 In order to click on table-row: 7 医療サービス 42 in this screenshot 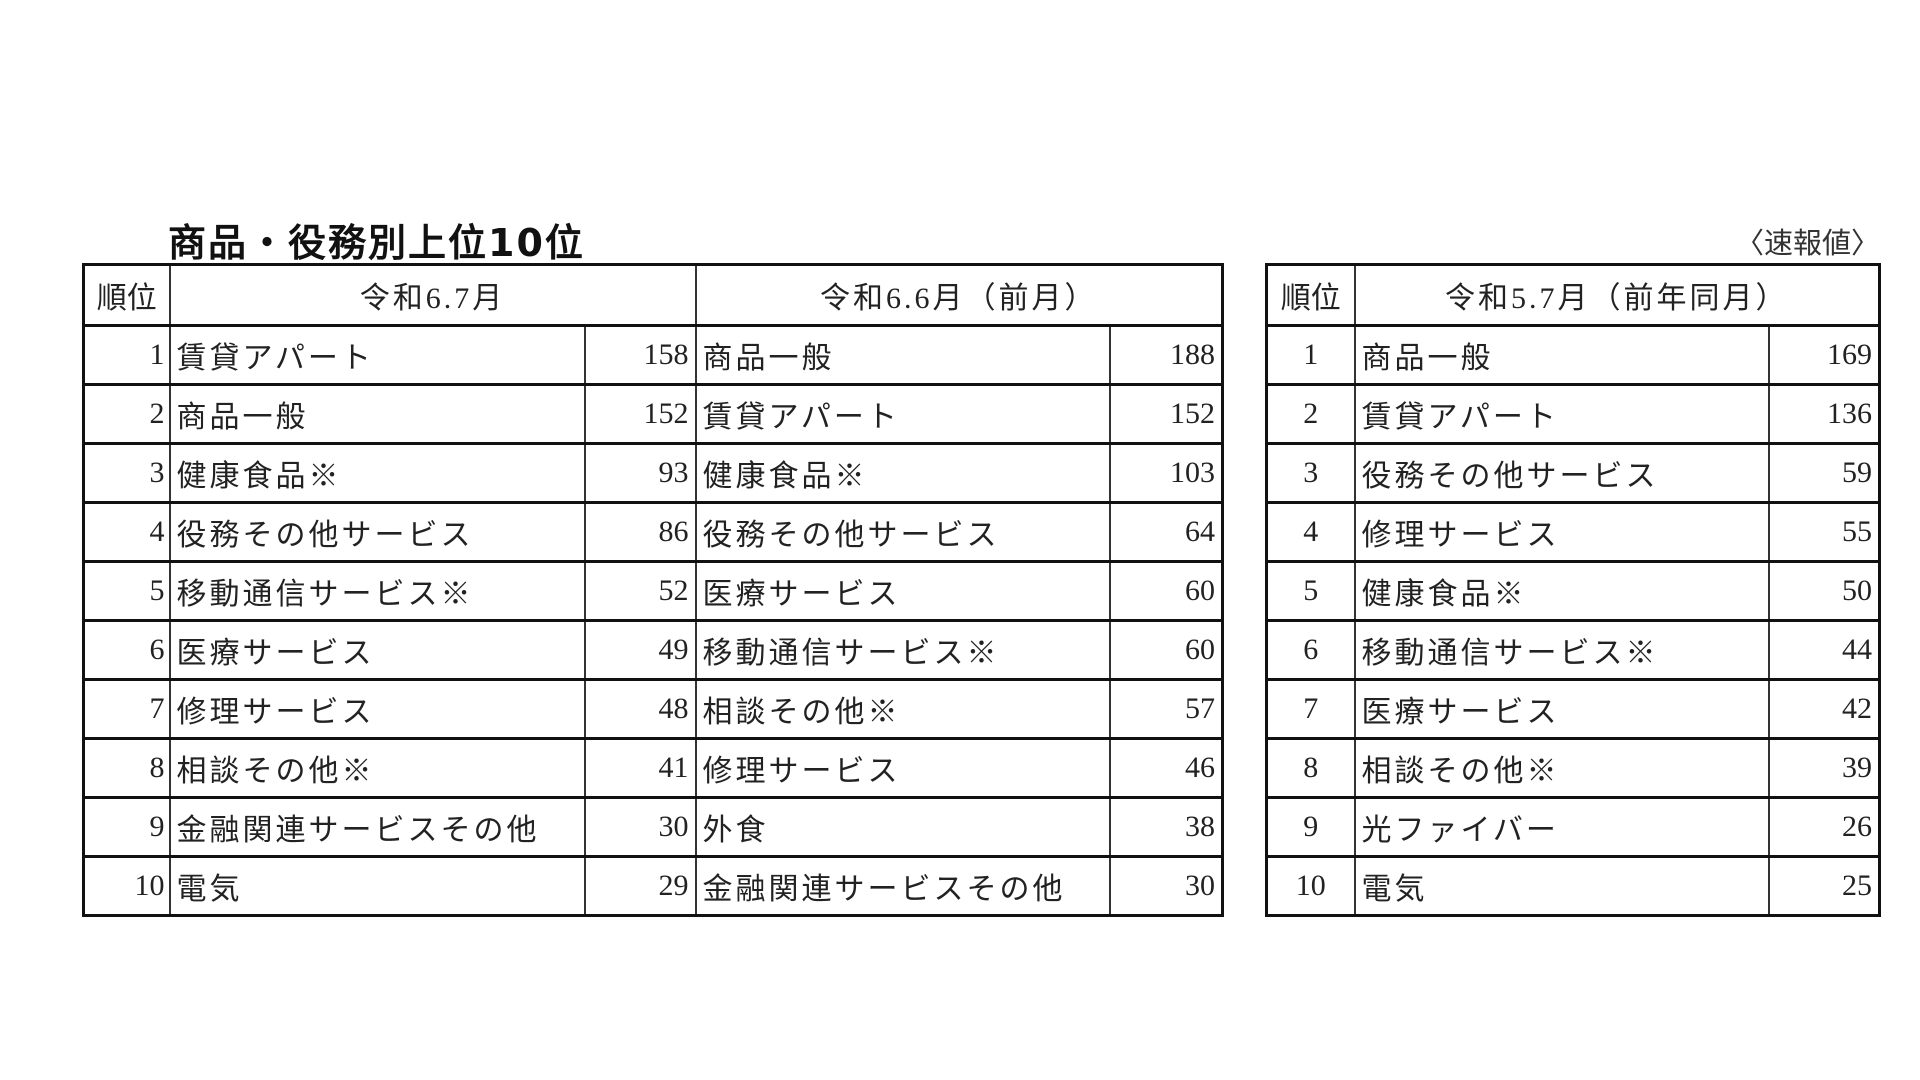, I will do `click(1573, 709)`.